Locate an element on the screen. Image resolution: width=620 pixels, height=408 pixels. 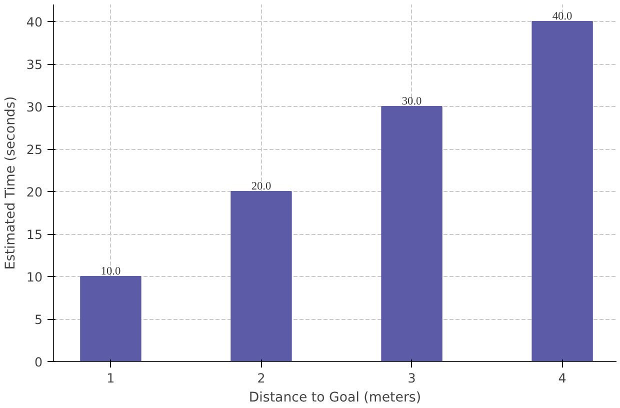
data-label: 30.0 is located at coordinates (412, 102).